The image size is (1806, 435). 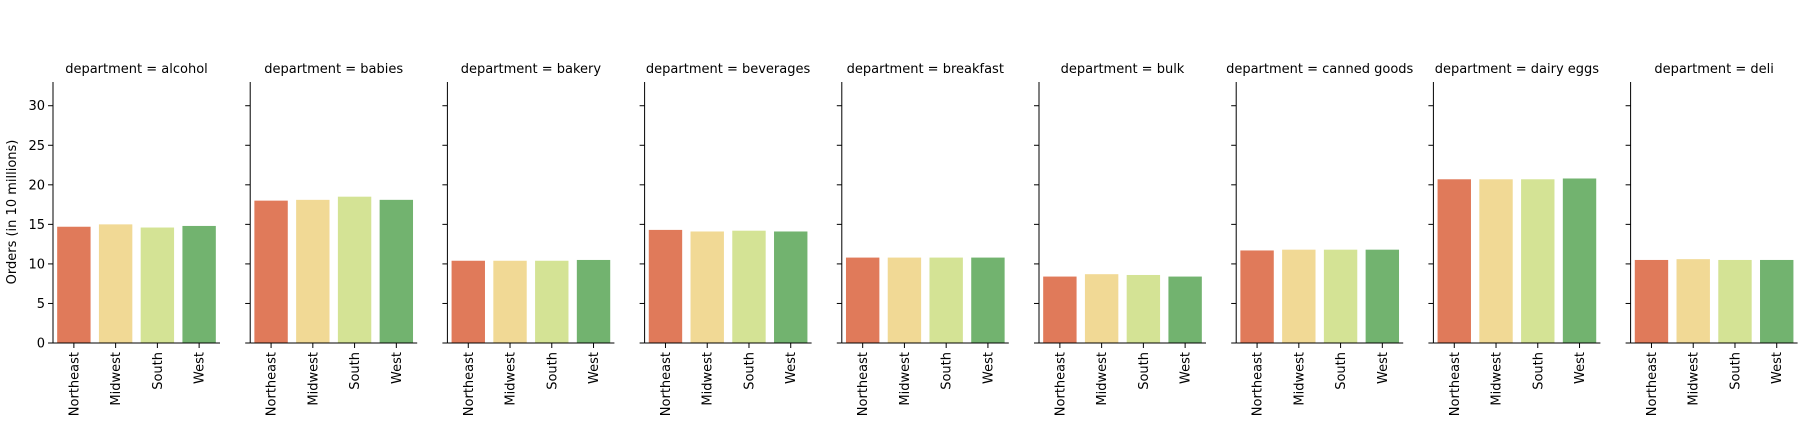 I want to click on y-axis-label: Orders (in 10 millions), so click(x=12, y=212).